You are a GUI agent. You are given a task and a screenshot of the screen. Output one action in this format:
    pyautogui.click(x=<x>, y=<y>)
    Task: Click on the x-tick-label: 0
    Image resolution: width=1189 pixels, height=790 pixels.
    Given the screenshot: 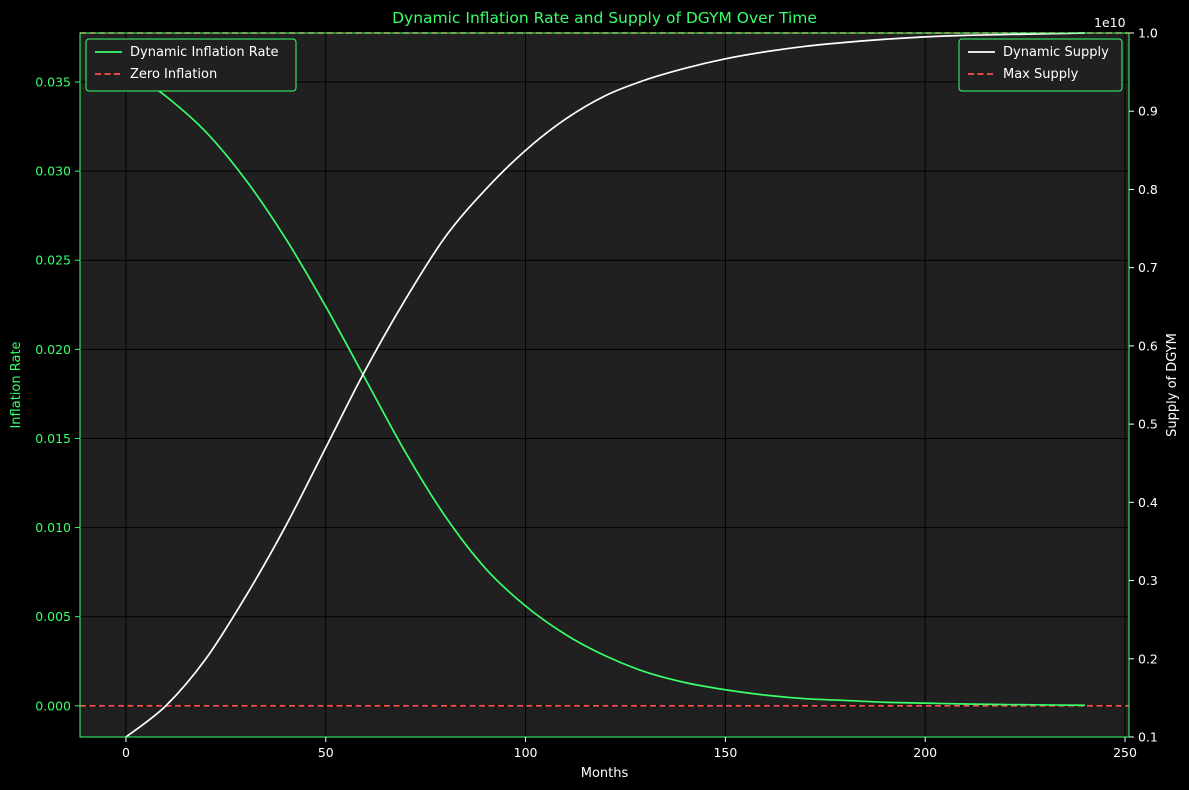 What is the action you would take?
    pyautogui.click(x=126, y=752)
    